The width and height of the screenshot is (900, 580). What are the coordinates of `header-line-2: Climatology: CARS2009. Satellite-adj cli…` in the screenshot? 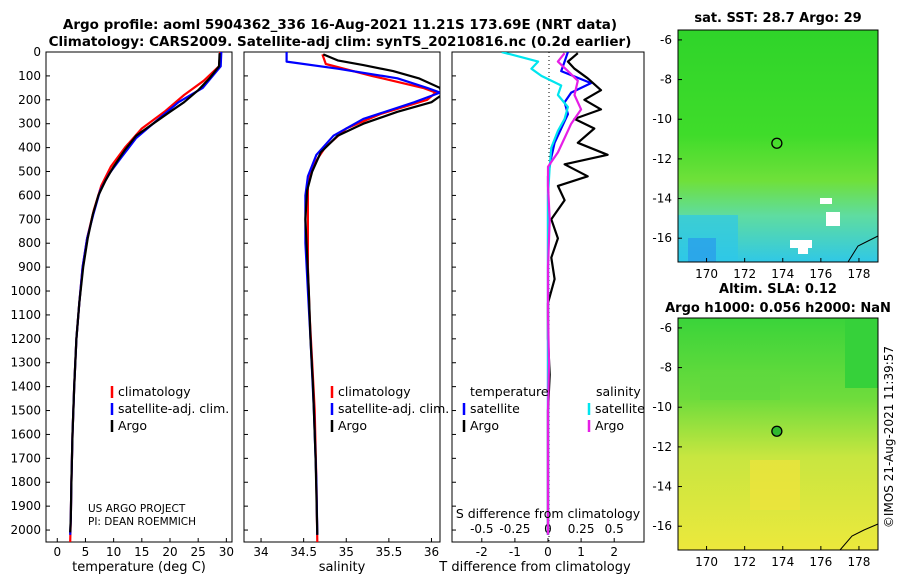 It's located at (340, 42).